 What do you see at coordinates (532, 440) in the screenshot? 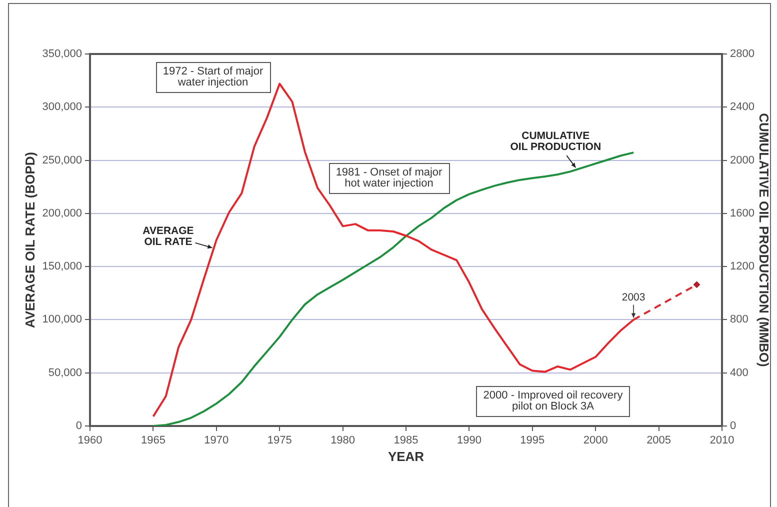
I see `x-tick-label: 1995` at bounding box center [532, 440].